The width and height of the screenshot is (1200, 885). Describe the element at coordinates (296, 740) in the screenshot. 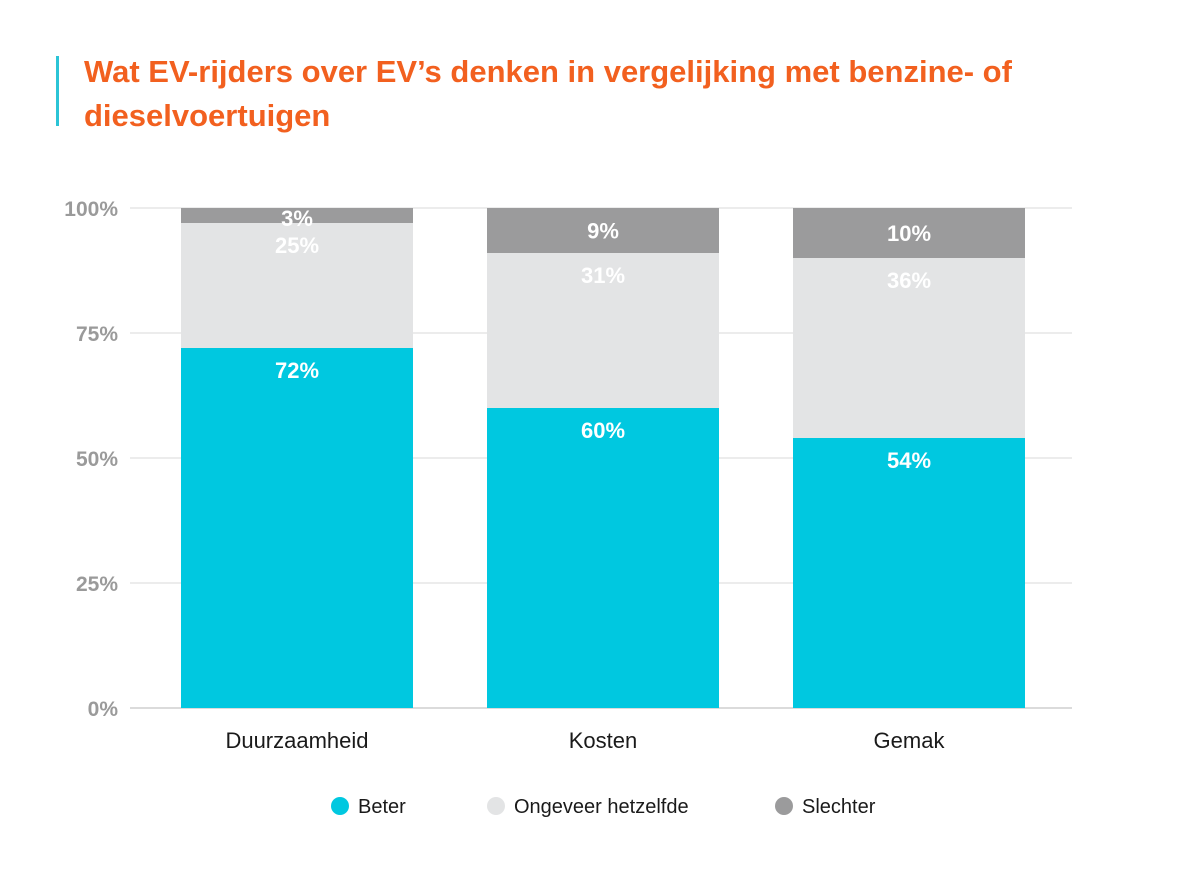

I see `category-label: Duurzaamheid` at that location.